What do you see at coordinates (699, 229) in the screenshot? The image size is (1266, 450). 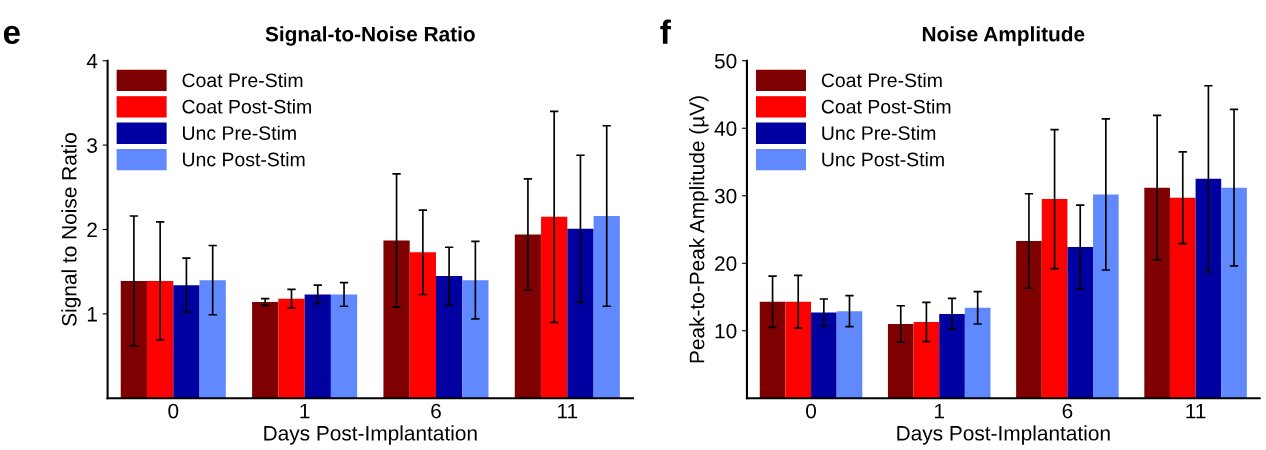 I see `y-axis-title: Peak-to-Peak Amplitude (µV)` at bounding box center [699, 229].